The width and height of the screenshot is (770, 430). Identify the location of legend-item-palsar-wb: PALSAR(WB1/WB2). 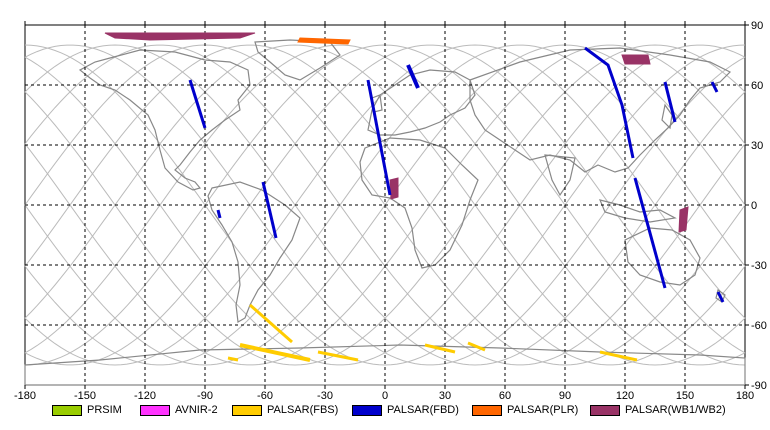
(658, 410).